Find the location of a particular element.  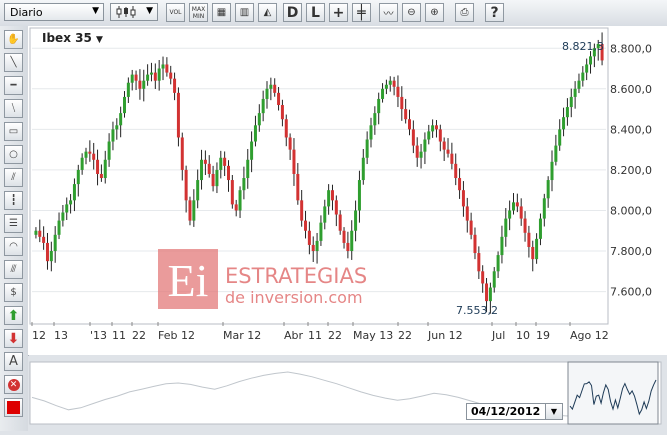

horizontal-line-icon: ━ is located at coordinates (13, 85).